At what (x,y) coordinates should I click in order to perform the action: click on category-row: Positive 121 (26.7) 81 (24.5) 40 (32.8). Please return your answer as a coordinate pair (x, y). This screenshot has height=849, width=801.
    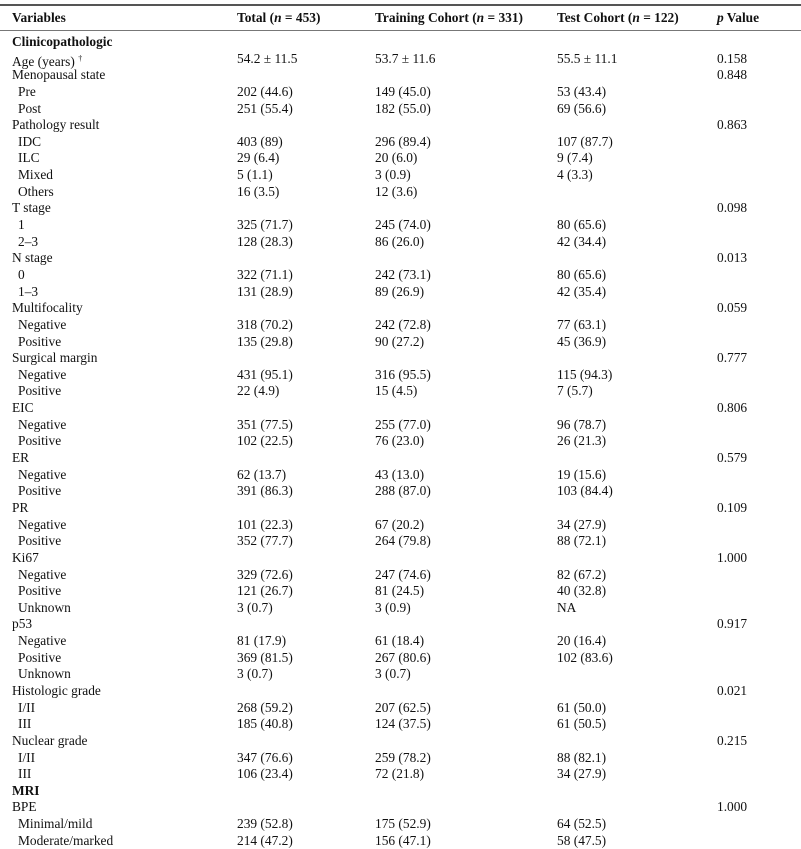
    Looking at the image, I should click on (400, 591).